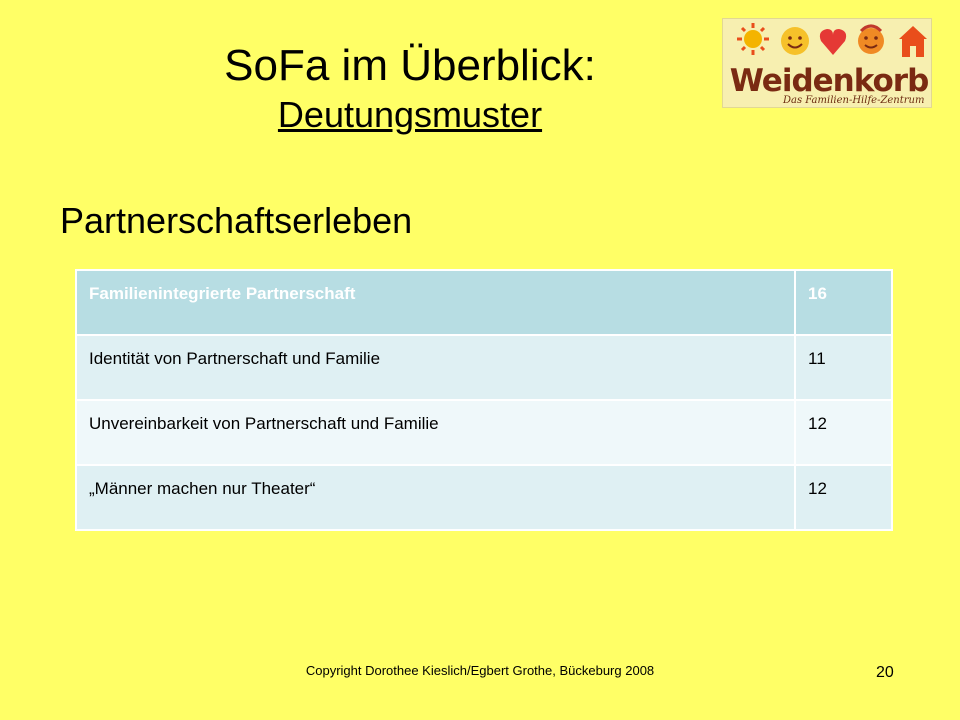 The width and height of the screenshot is (960, 720). What do you see at coordinates (913, 41) in the screenshot?
I see `house-icon` at bounding box center [913, 41].